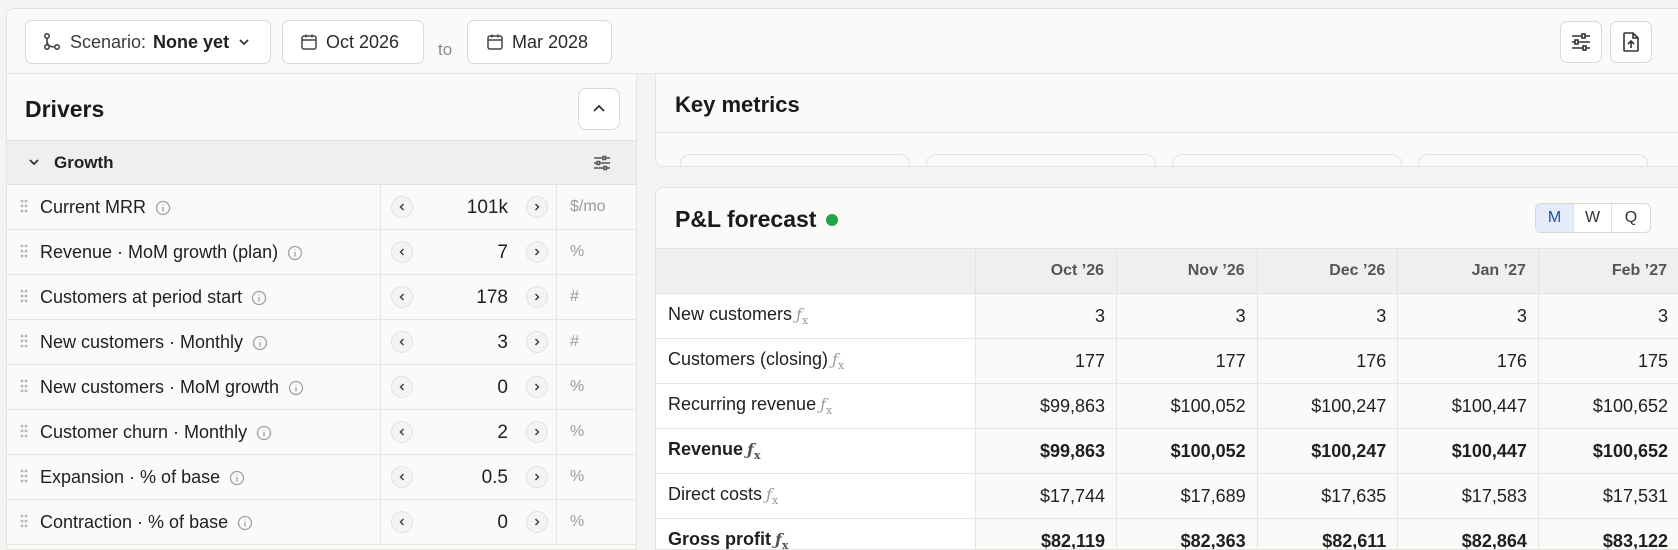 The width and height of the screenshot is (1678, 550). I want to click on table-cell: $17,583, so click(1468, 496).